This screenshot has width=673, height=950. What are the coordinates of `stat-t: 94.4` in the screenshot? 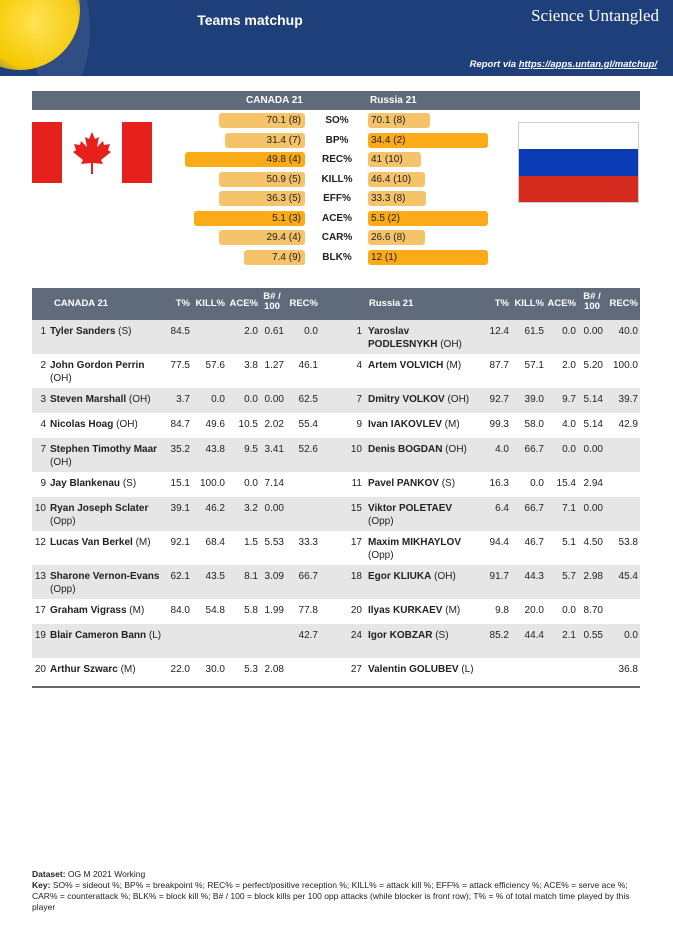 It's located at (499, 542).